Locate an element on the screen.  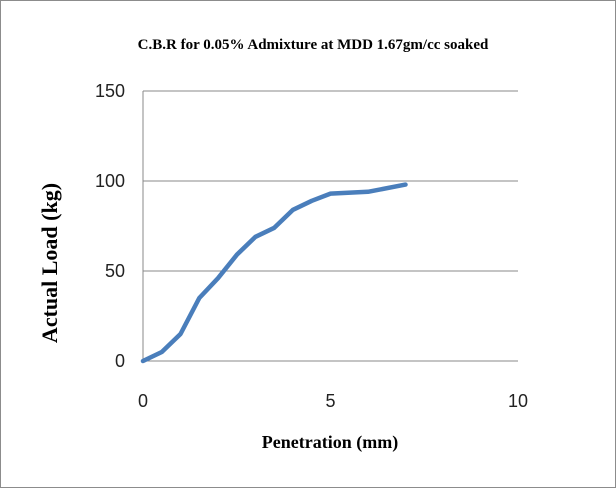
y-tick-label: 0 is located at coordinates (120, 361).